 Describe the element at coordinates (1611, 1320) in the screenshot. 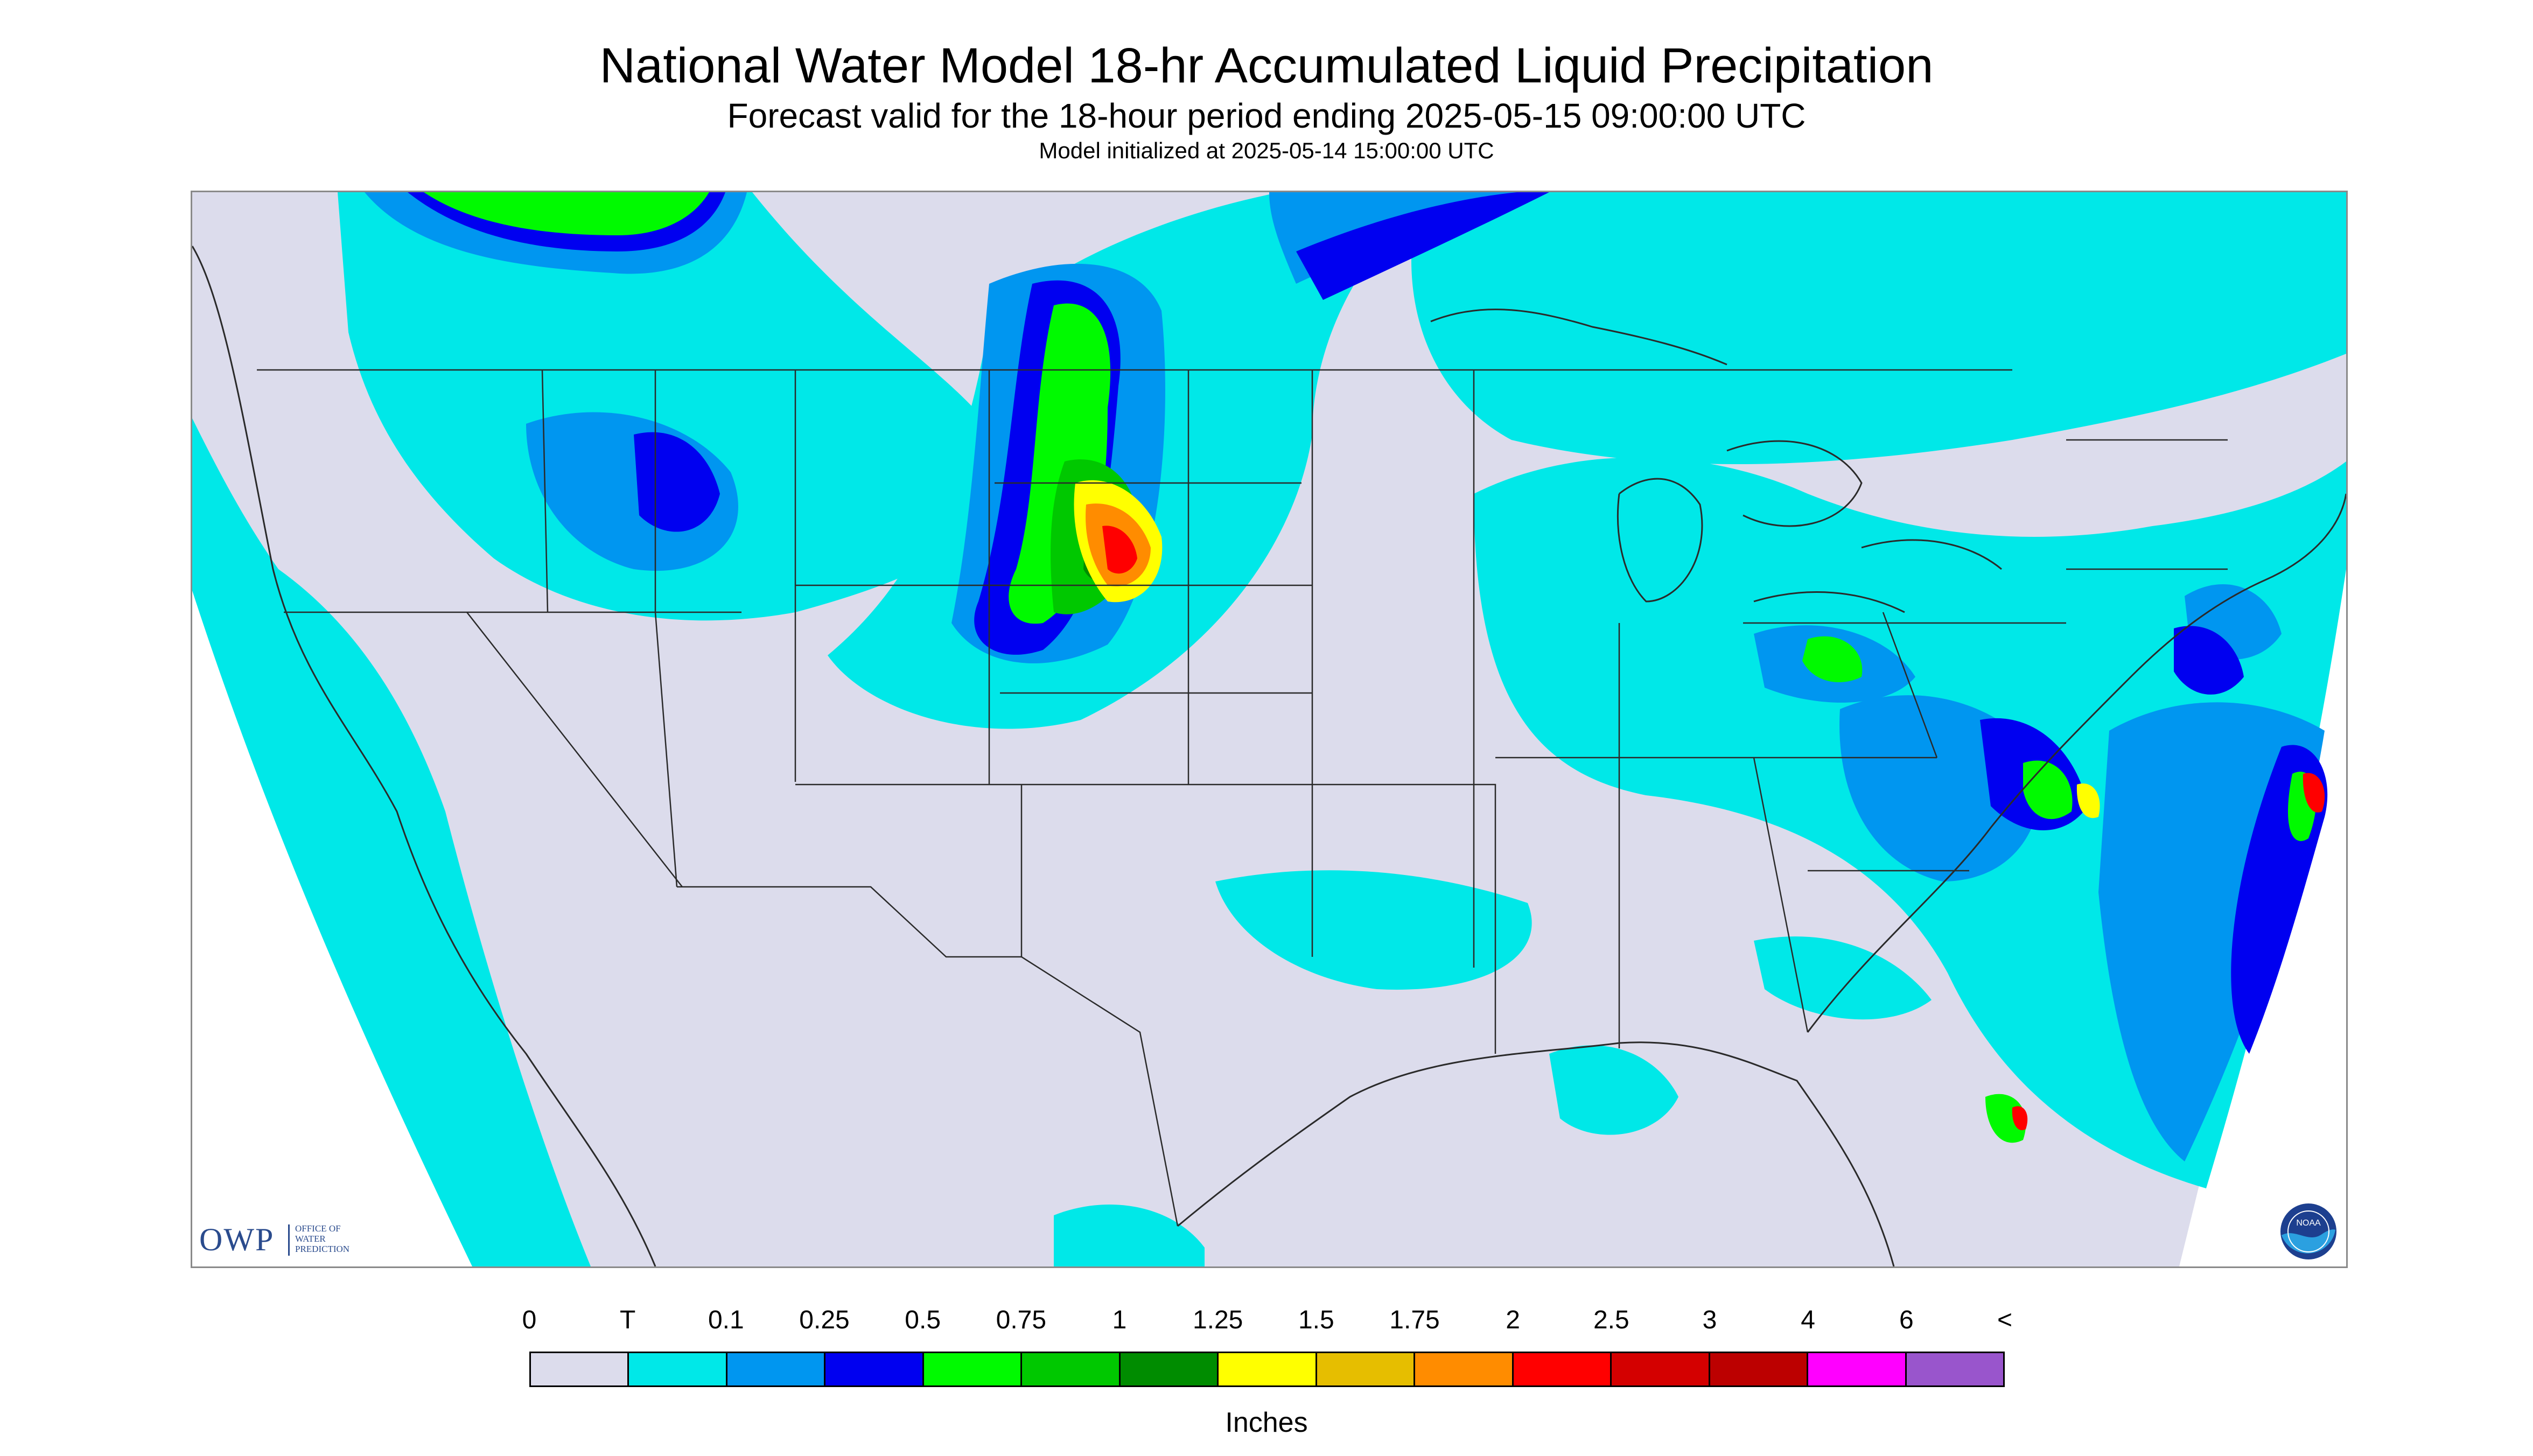

I see `legend-tick-label: 2.5` at that location.